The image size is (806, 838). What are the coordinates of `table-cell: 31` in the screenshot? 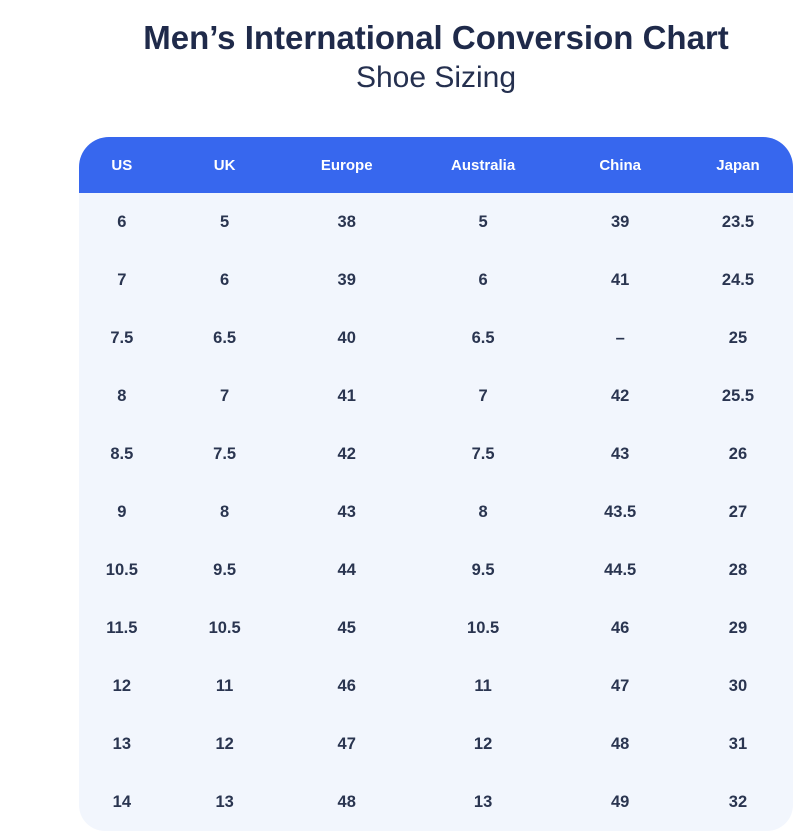 It's located at (738, 743).